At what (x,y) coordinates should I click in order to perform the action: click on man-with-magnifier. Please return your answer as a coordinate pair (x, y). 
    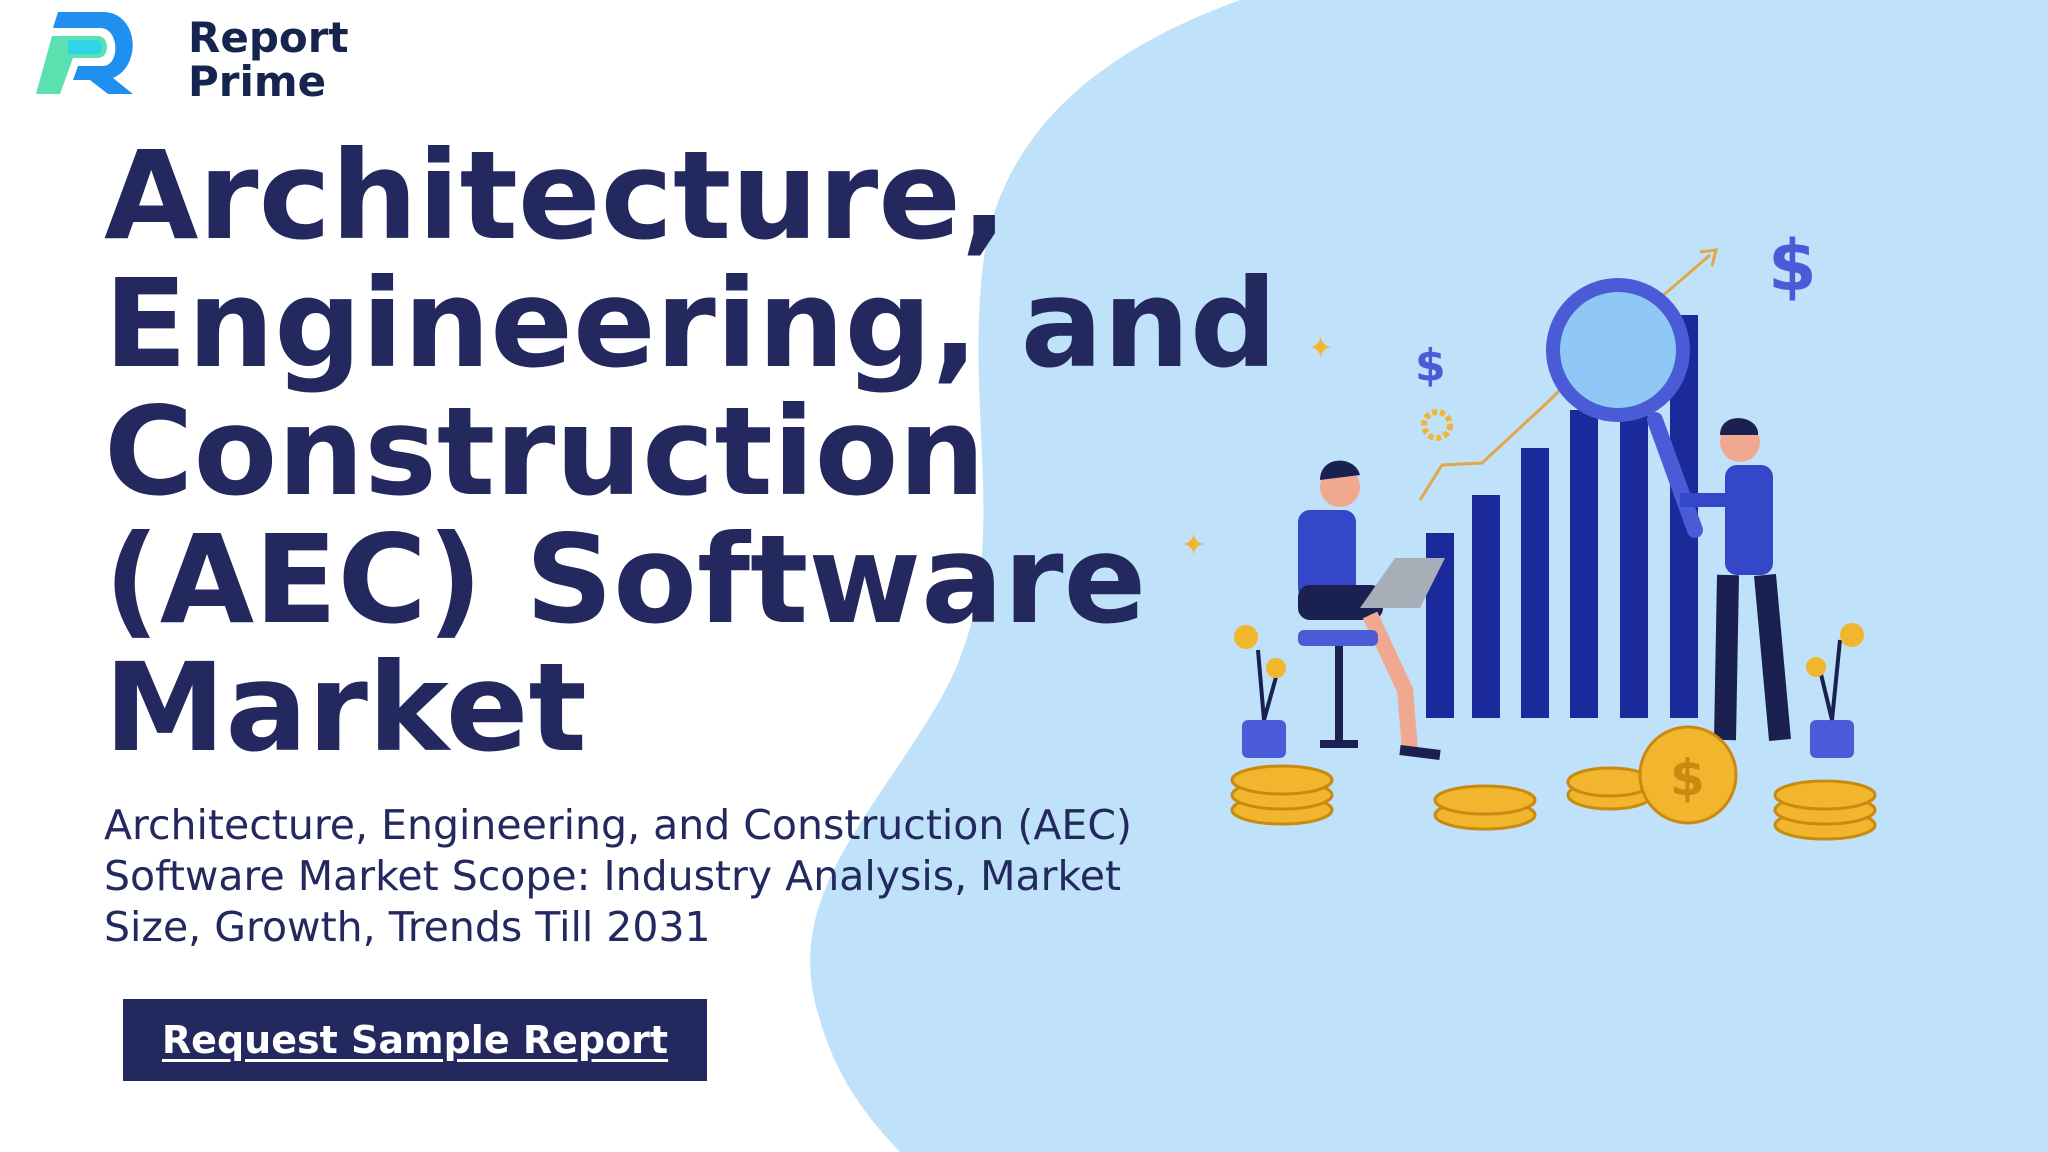
    Looking at the image, I should click on (1735, 579).